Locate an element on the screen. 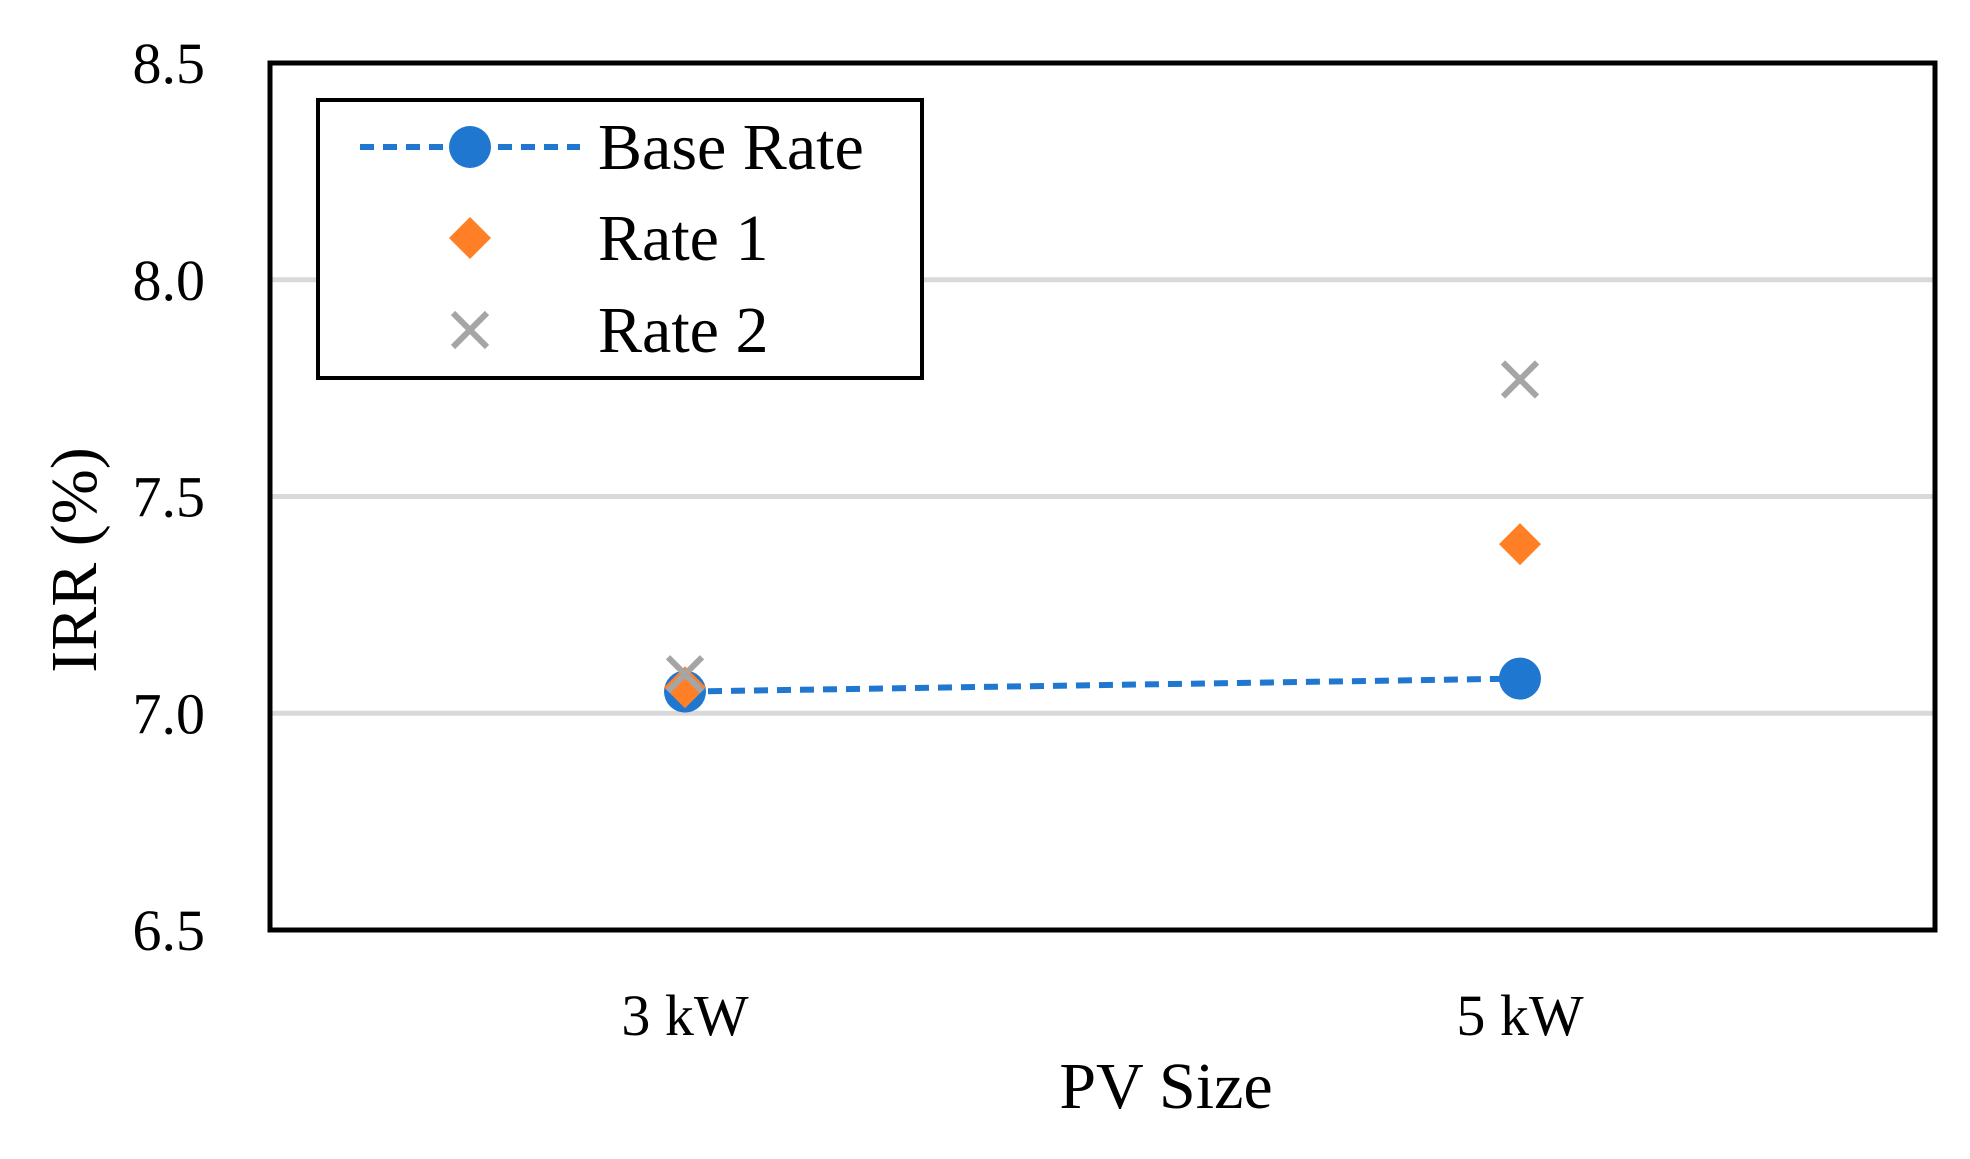 Image resolution: width=1970 pixels, height=1159 pixels. legend-label: Rate 1 is located at coordinates (683, 238).